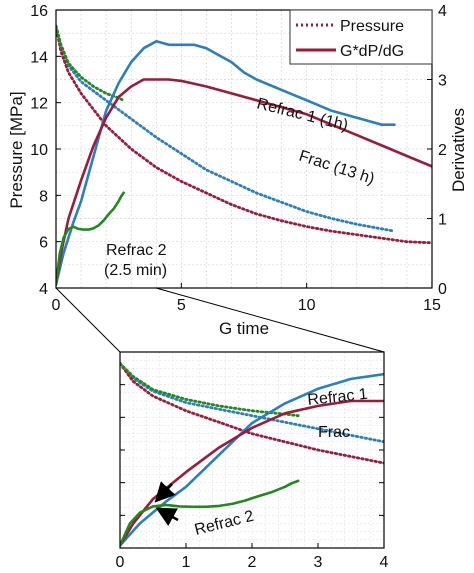 This screenshot has width=474, height=573. I want to click on y-tick-label-right: 1, so click(442, 220).